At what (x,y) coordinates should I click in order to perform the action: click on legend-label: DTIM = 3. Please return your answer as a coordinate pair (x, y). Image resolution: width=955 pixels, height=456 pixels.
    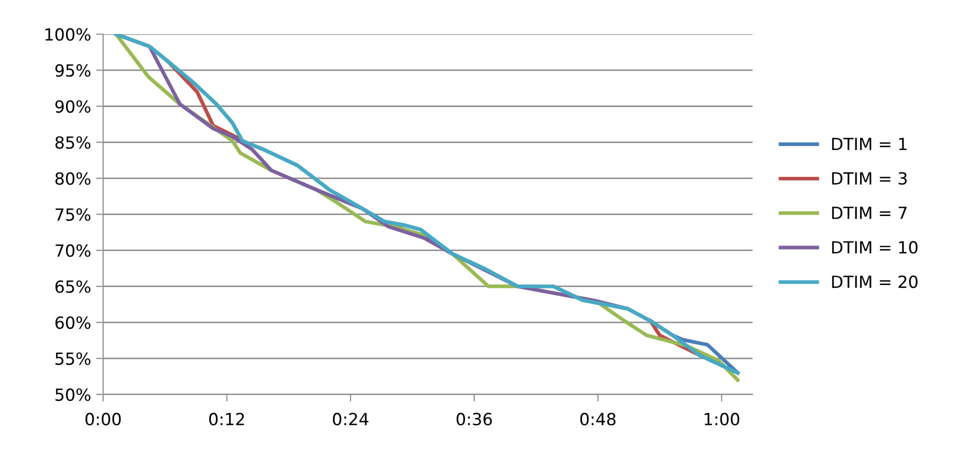
    Looking at the image, I should click on (869, 178).